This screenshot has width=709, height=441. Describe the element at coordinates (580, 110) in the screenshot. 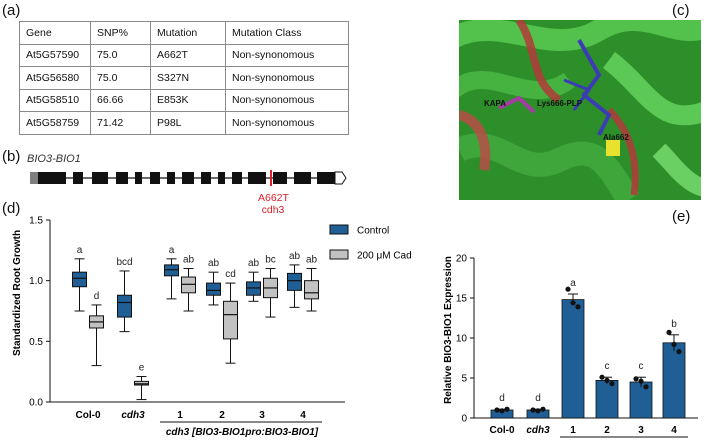

I see `protein-structure-image: KAPA Lys666-PLP Ala662` at that location.